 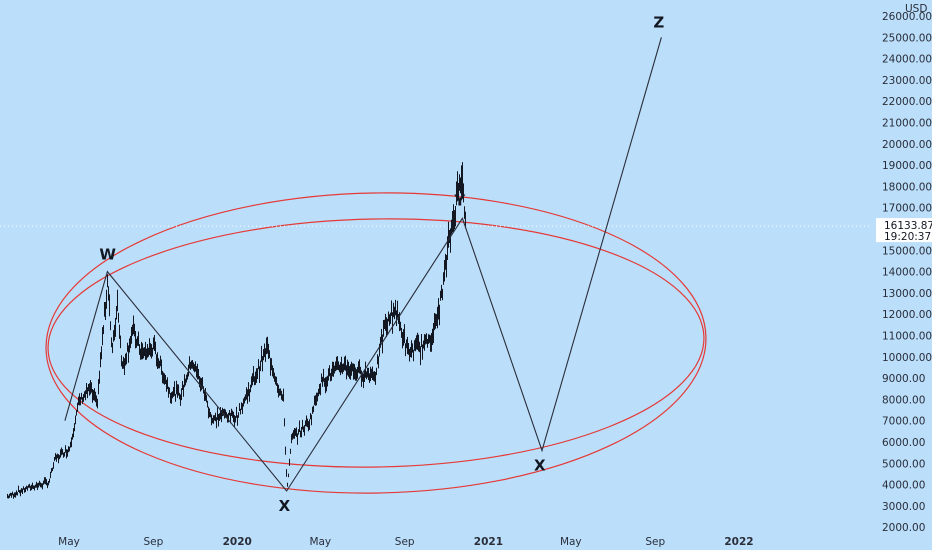 I want to click on y-tick-label: 6000.00, so click(x=903, y=443).